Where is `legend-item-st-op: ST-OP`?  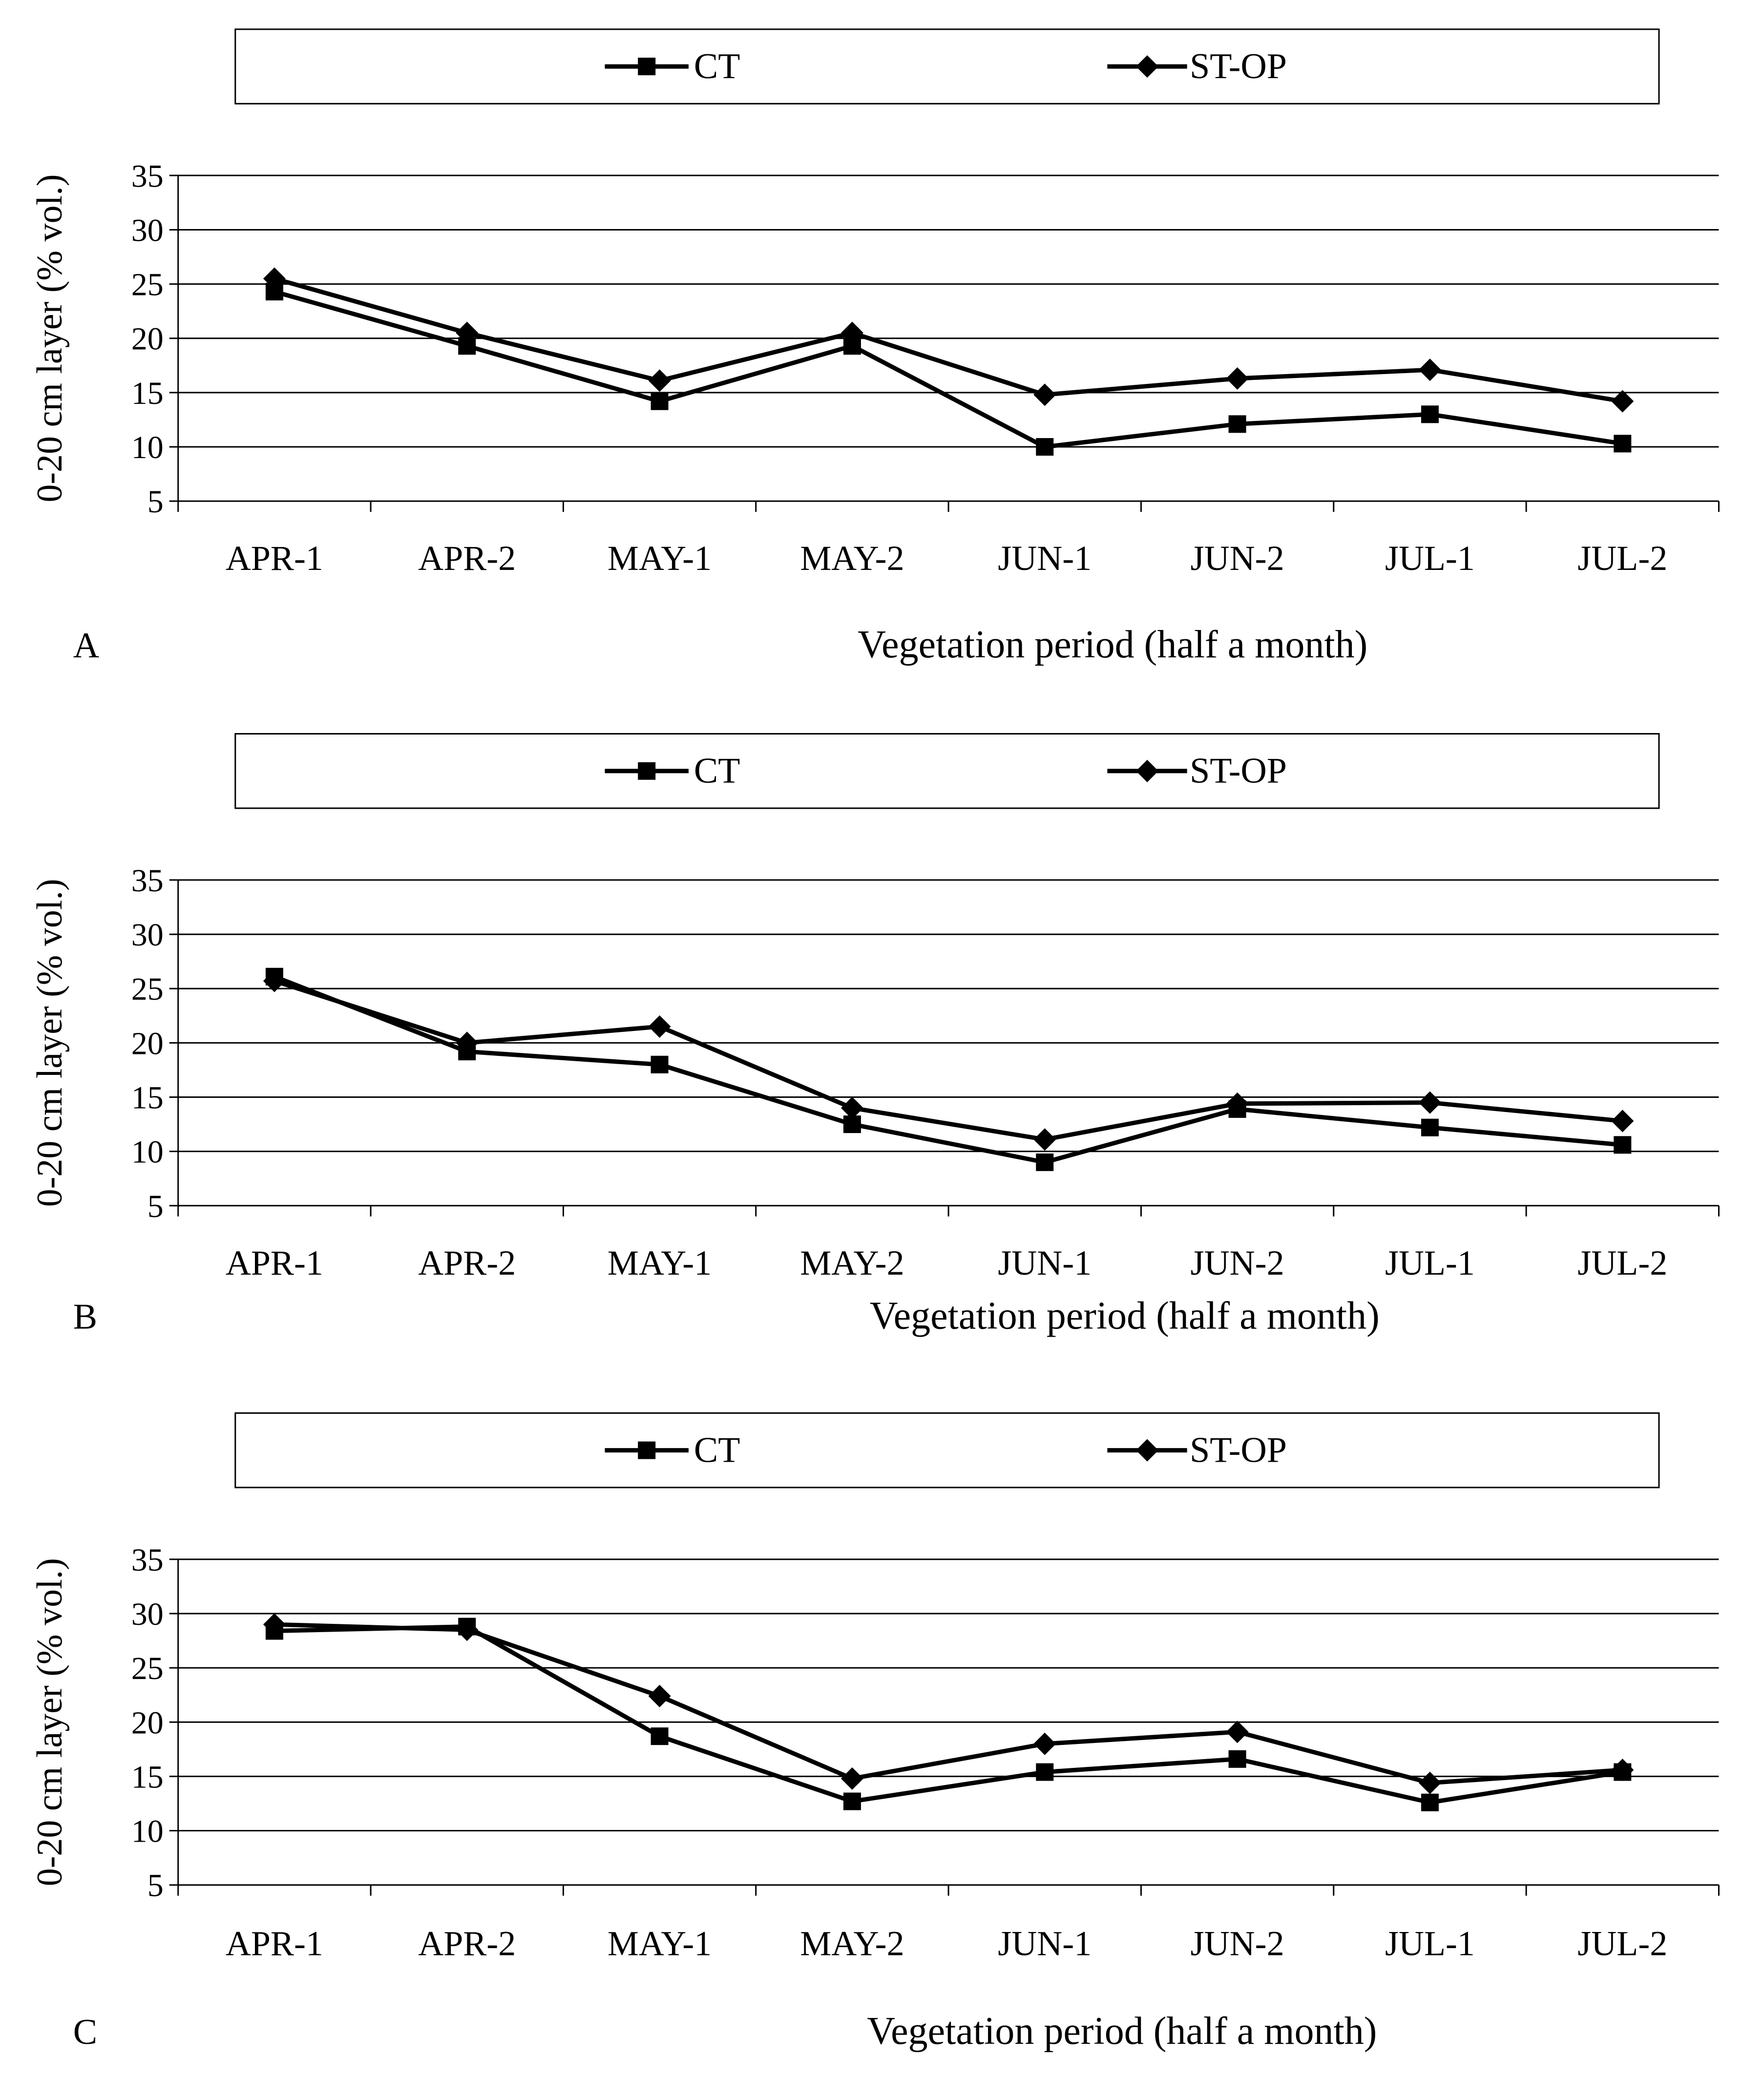
legend-item-st-op: ST-OP is located at coordinates (1197, 1450).